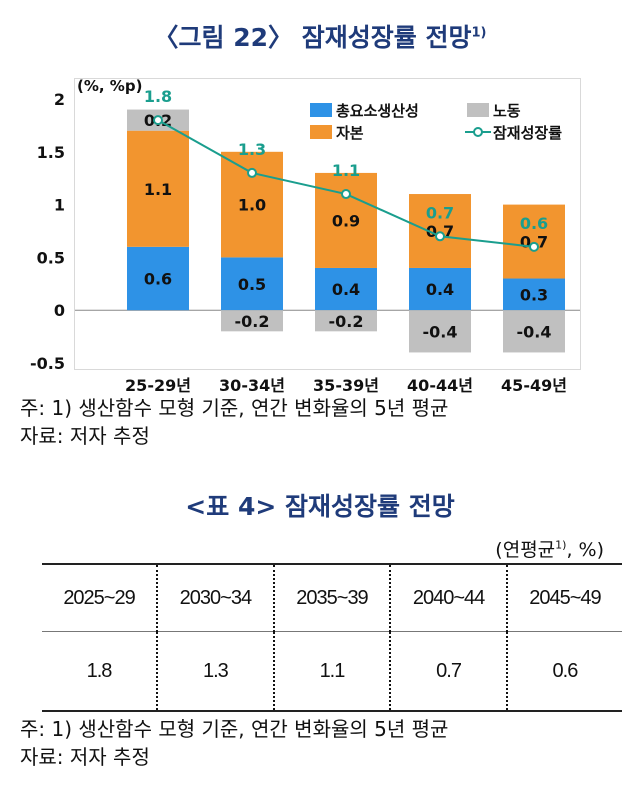  What do you see at coordinates (85, 436) in the screenshot?
I see `figure-note-data-source: 자료: 저자 추정` at bounding box center [85, 436].